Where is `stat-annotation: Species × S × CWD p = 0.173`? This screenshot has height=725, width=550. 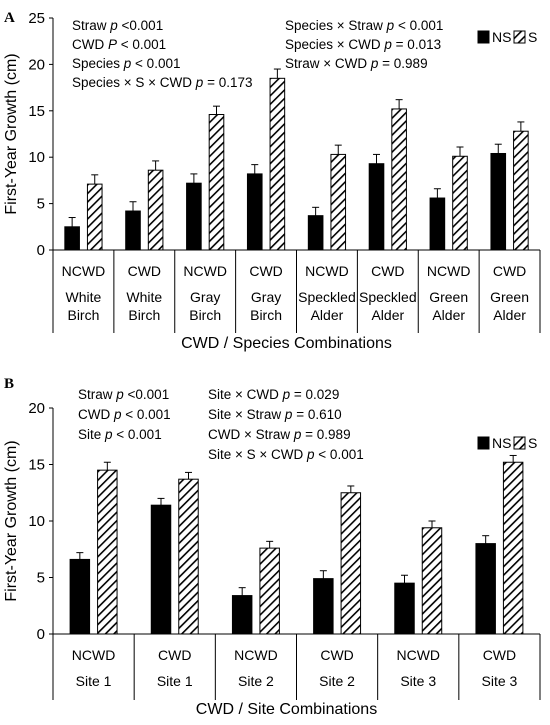 stat-annotation: Species × S × CWD p = 0.173 is located at coordinates (162, 82).